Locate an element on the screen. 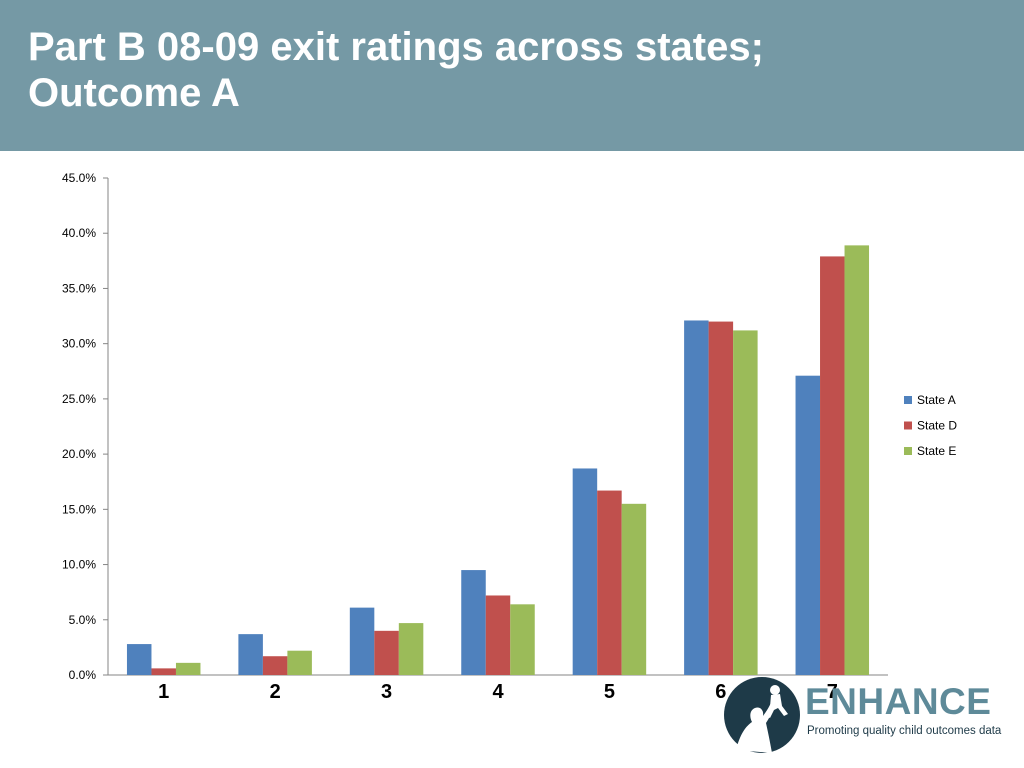 The width and height of the screenshot is (1024, 768). legend-swatch-state-a is located at coordinates (908, 400).